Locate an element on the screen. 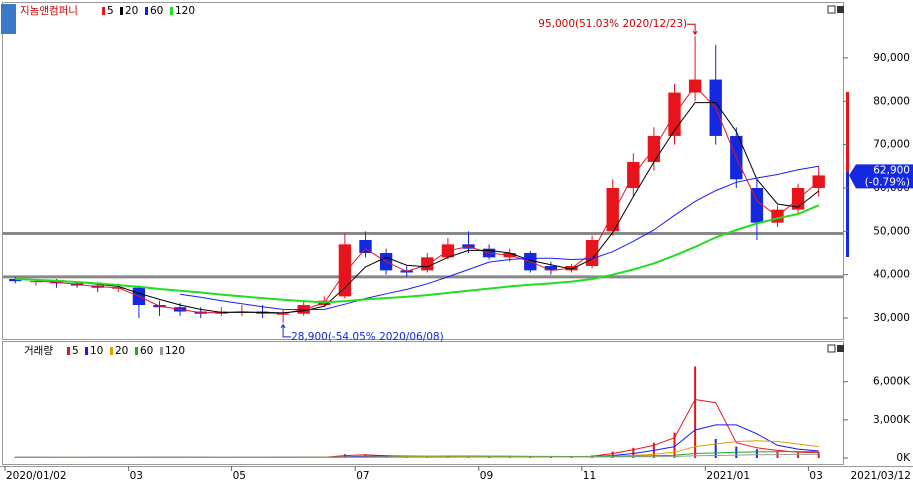 The width and height of the screenshot is (913, 483). last-price: 62,900 is located at coordinates (891, 170).